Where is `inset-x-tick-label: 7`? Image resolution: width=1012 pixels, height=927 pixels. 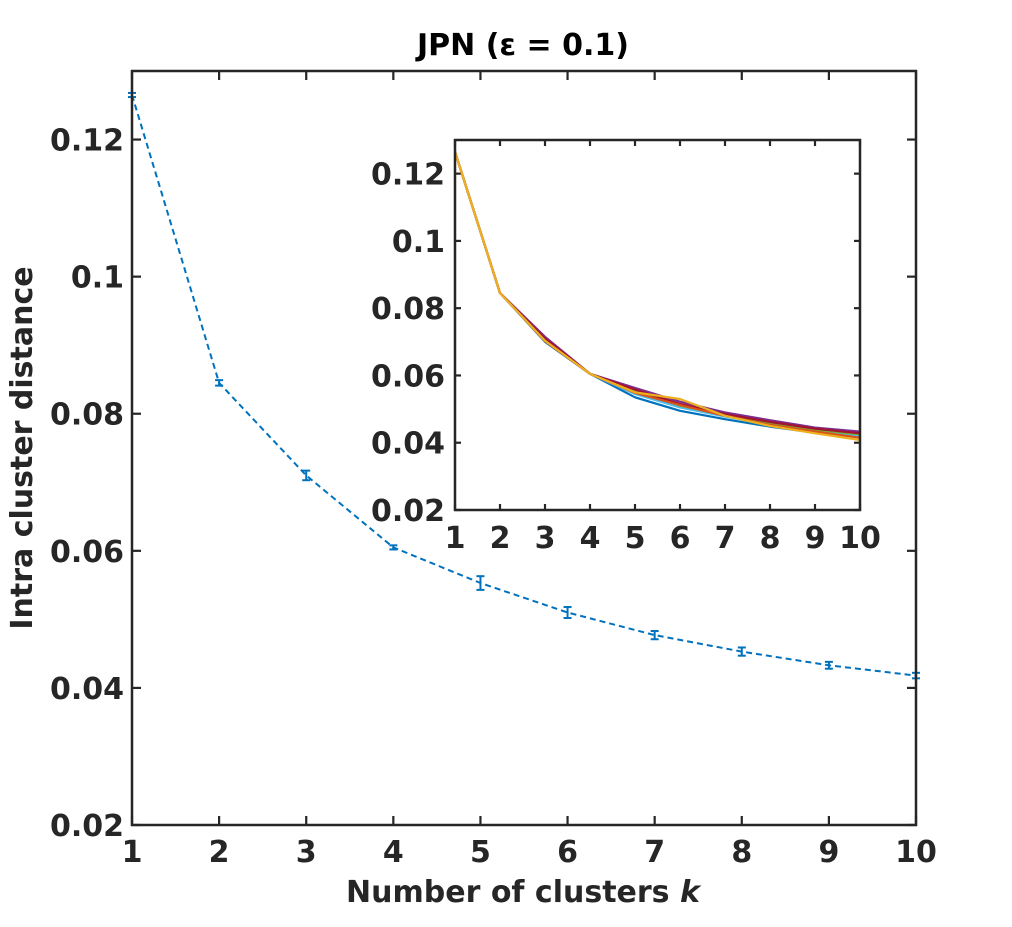 inset-x-tick-label: 7 is located at coordinates (725, 538).